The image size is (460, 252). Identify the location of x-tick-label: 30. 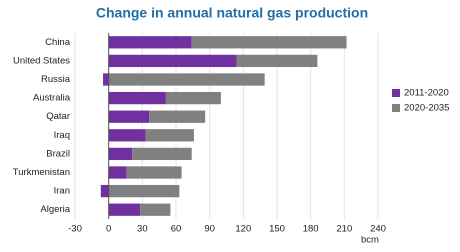
(142, 229).